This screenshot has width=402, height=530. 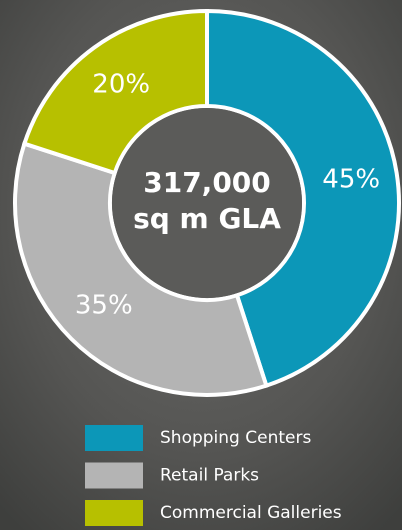 What do you see at coordinates (209, 476) in the screenshot?
I see `legend-label: Retail Parks` at bounding box center [209, 476].